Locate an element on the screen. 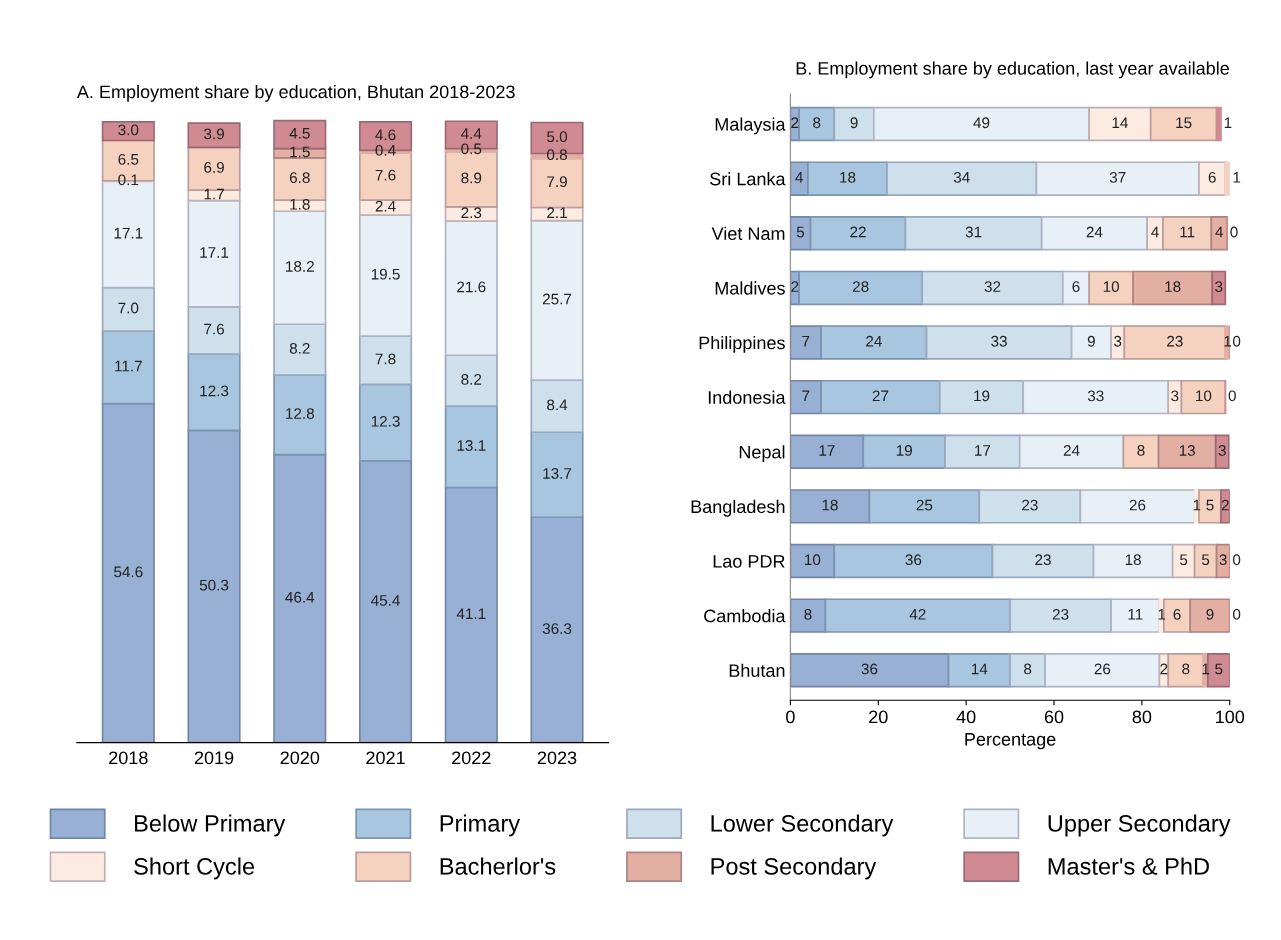 The height and width of the screenshot is (940, 1281). data-label: 8.2 is located at coordinates (299, 348).